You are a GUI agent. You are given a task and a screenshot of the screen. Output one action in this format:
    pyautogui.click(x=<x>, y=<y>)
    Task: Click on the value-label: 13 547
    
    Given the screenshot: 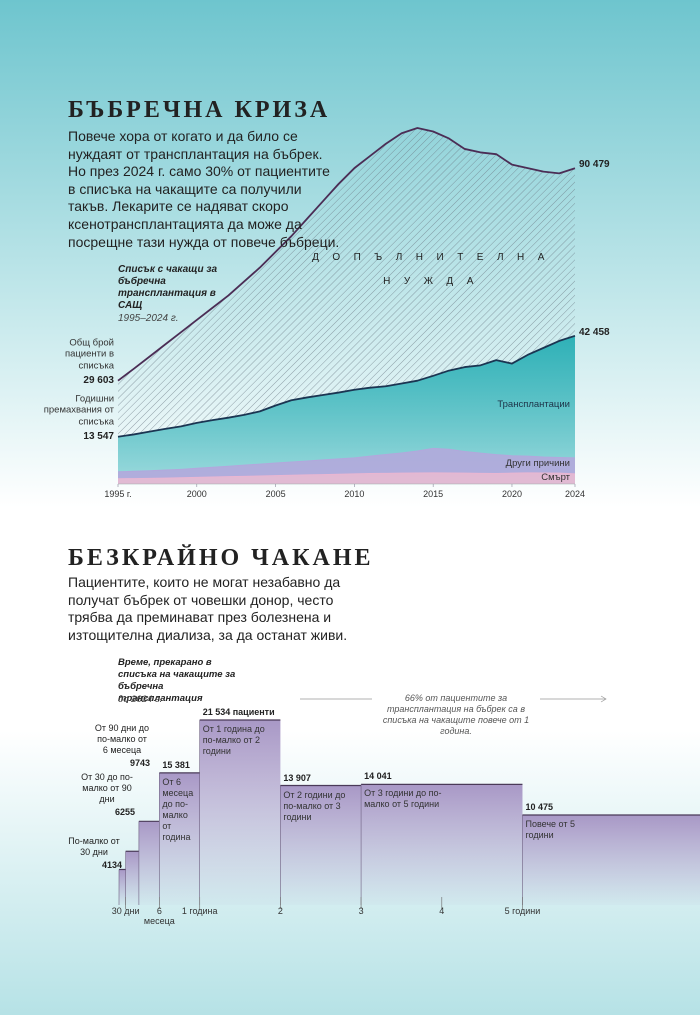 What is the action you would take?
    pyautogui.click(x=98, y=436)
    